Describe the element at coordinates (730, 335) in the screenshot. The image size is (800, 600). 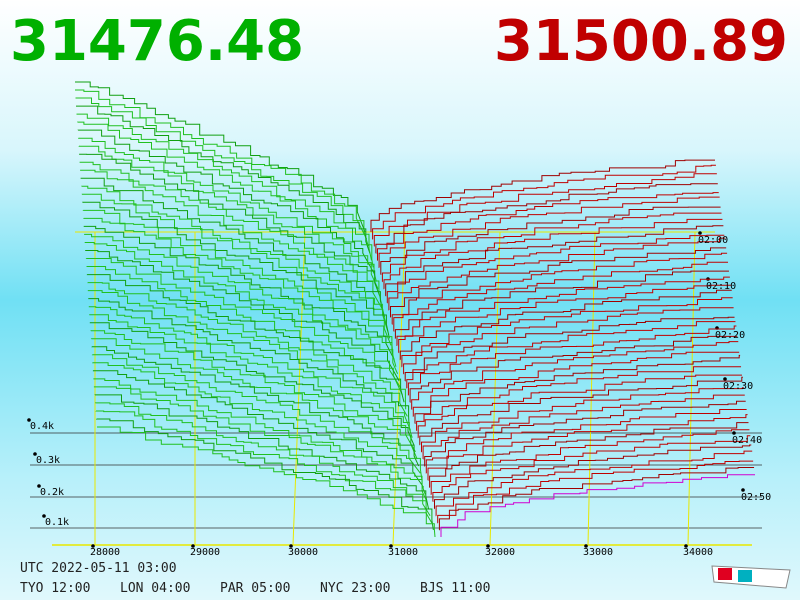
I see `time-tick-label: 02:20` at that location.